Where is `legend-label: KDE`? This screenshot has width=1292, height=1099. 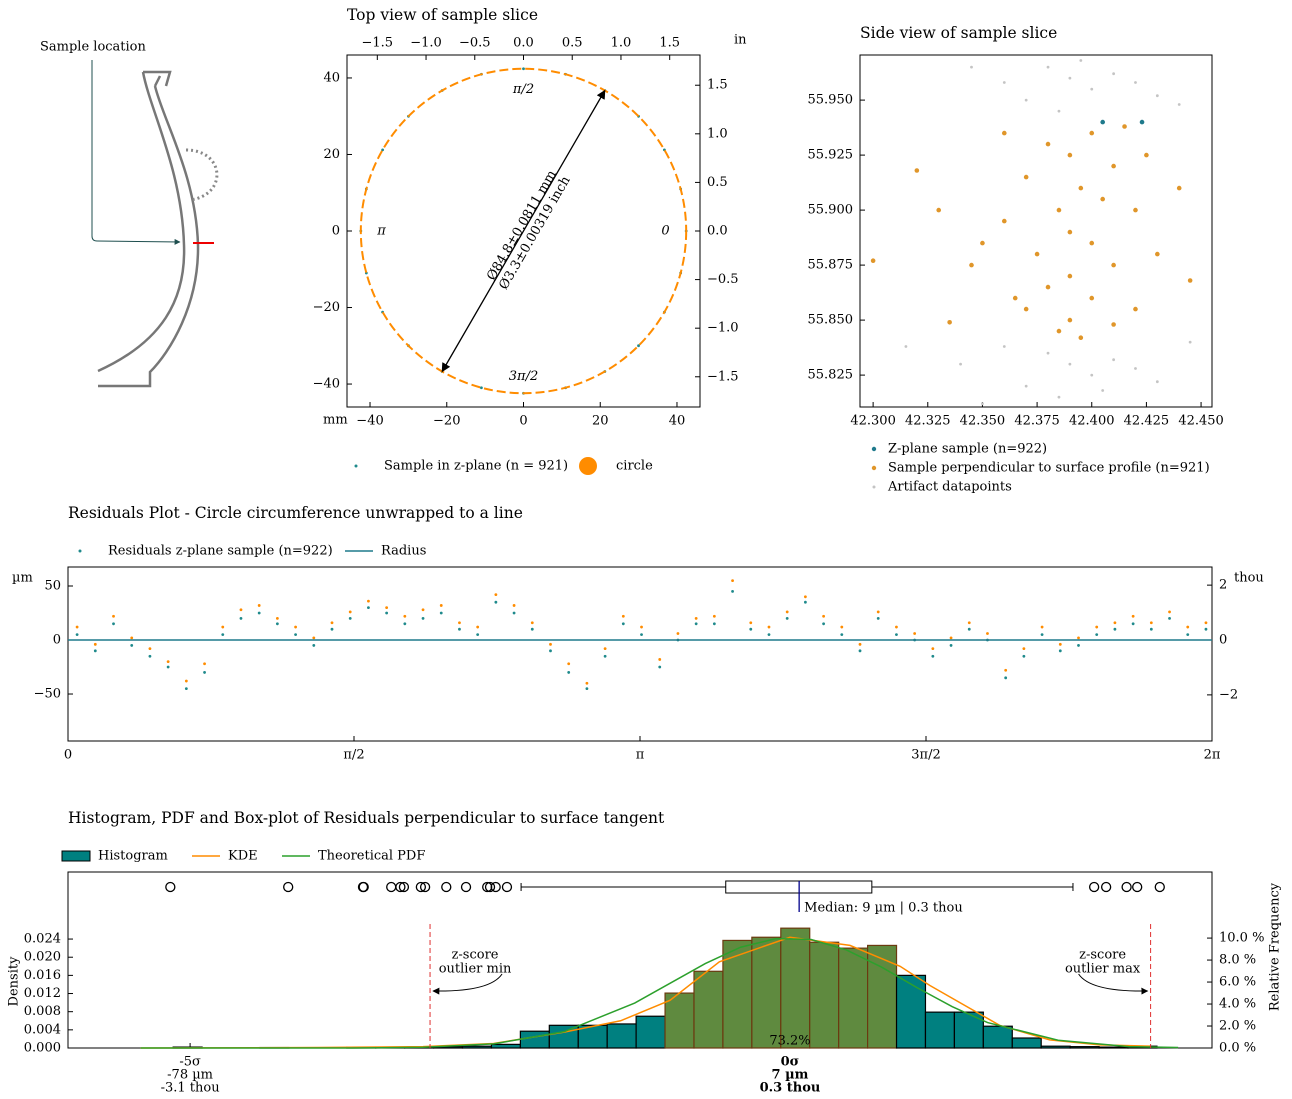 legend-label: KDE is located at coordinates (243, 856).